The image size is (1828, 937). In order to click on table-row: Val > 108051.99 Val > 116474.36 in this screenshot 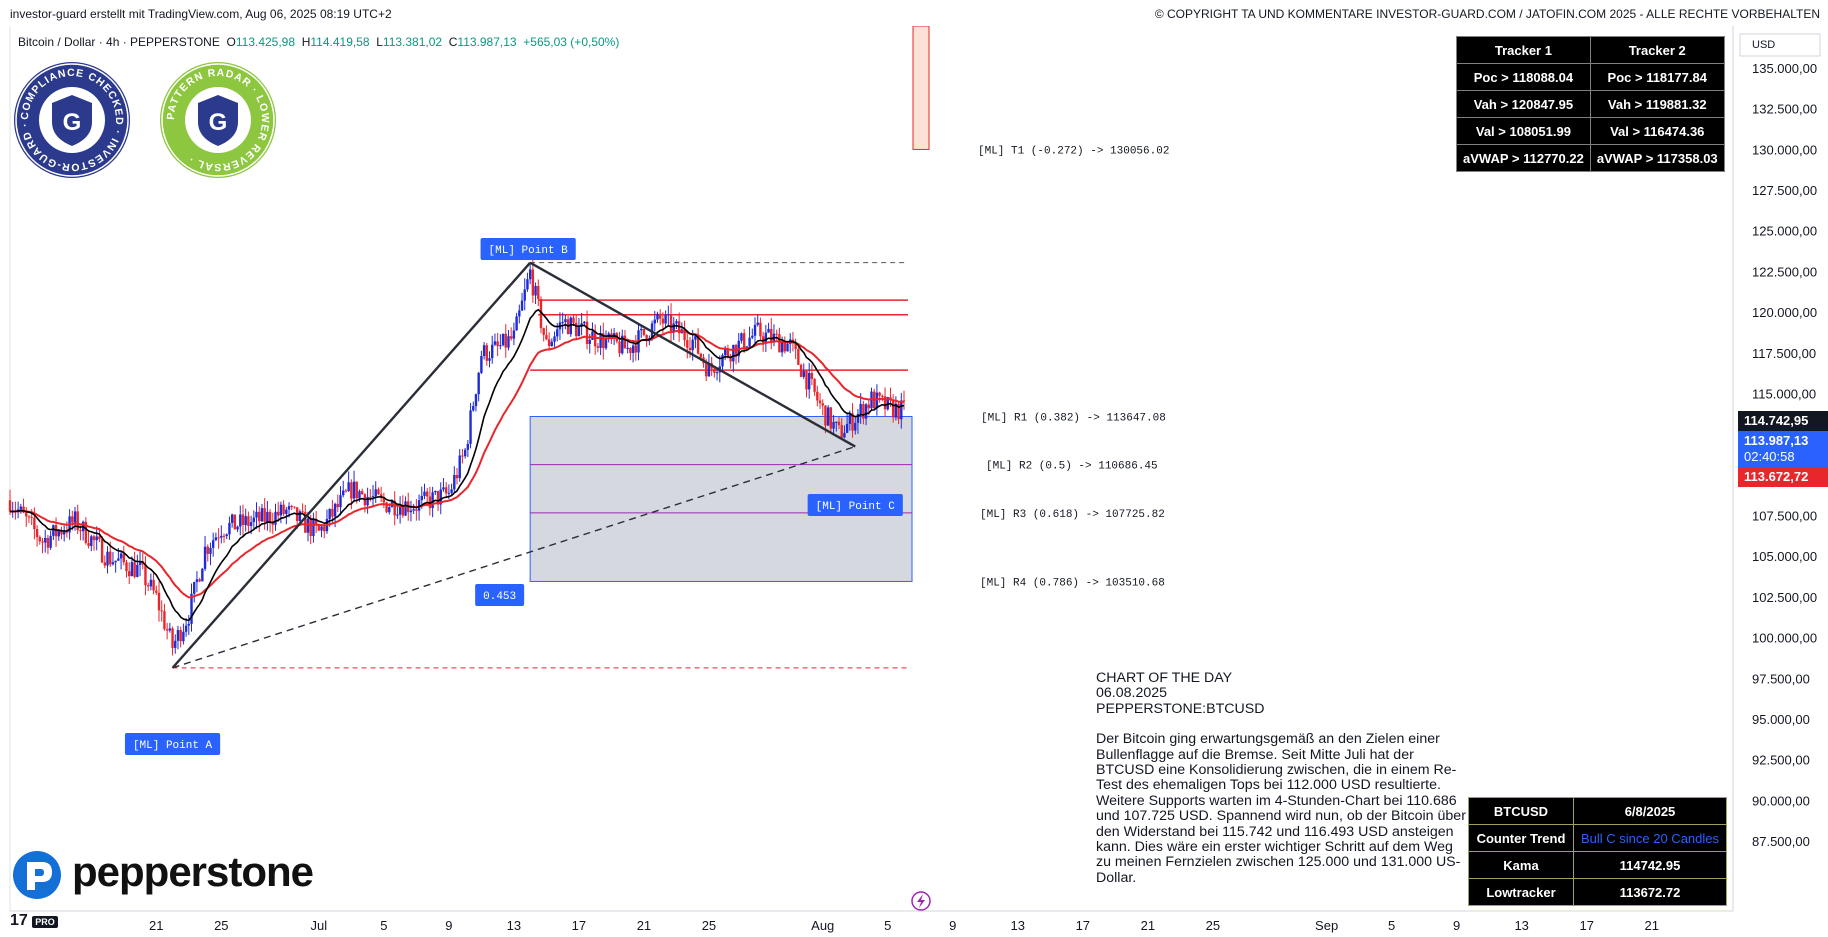, I will do `click(1590, 131)`.